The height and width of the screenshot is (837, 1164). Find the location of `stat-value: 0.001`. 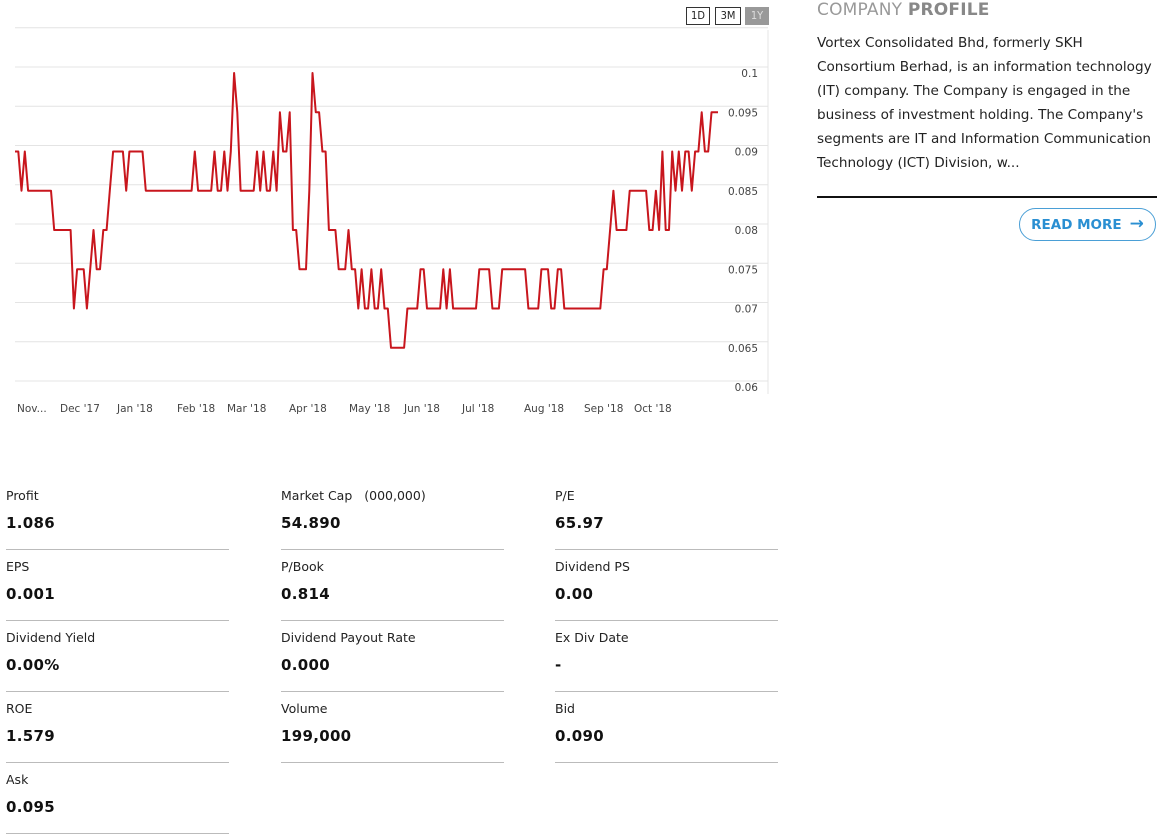

stat-value: 0.001 is located at coordinates (30, 594).